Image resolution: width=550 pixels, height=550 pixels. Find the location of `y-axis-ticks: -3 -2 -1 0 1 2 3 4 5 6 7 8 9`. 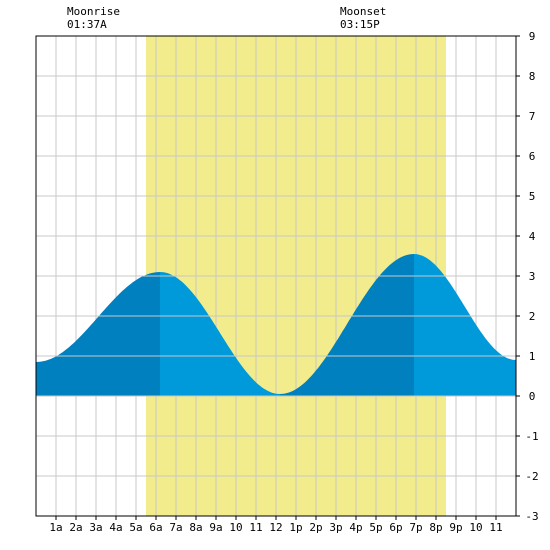

y-axis-ticks: -3 -2 -1 0 1 2 3 4 5 6 7 8 9 is located at coordinates (527, 276).